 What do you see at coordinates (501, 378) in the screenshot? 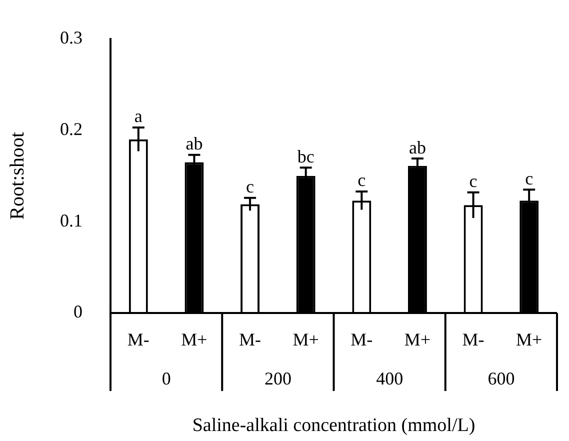
I see `x-tick-label: 600` at bounding box center [501, 378].